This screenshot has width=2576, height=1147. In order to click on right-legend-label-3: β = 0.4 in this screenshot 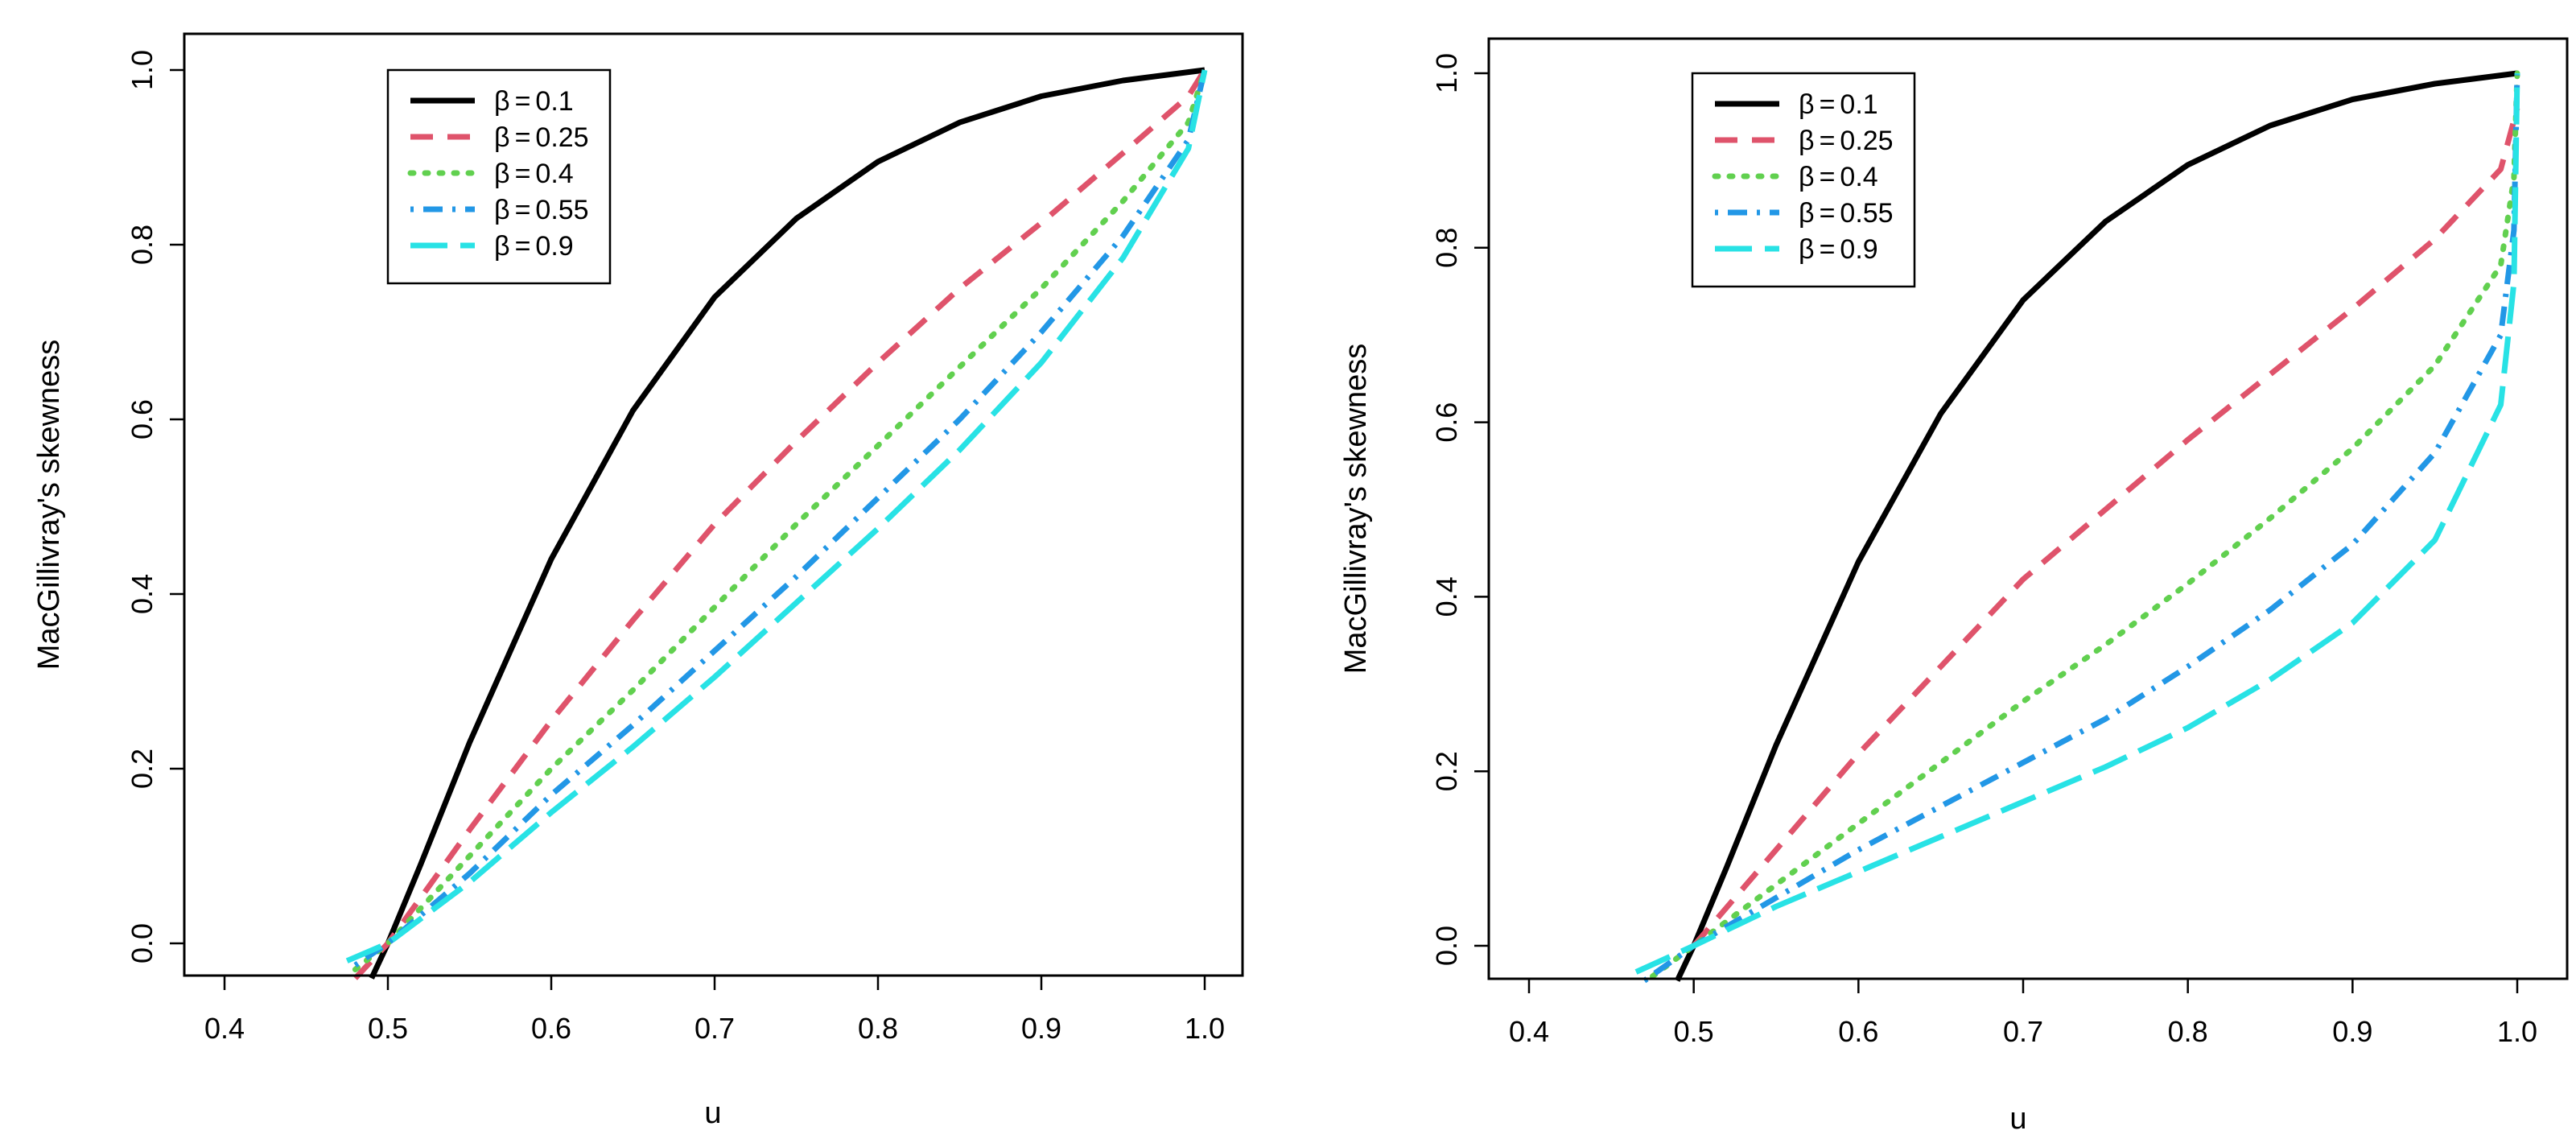, I will do `click(1838, 177)`.